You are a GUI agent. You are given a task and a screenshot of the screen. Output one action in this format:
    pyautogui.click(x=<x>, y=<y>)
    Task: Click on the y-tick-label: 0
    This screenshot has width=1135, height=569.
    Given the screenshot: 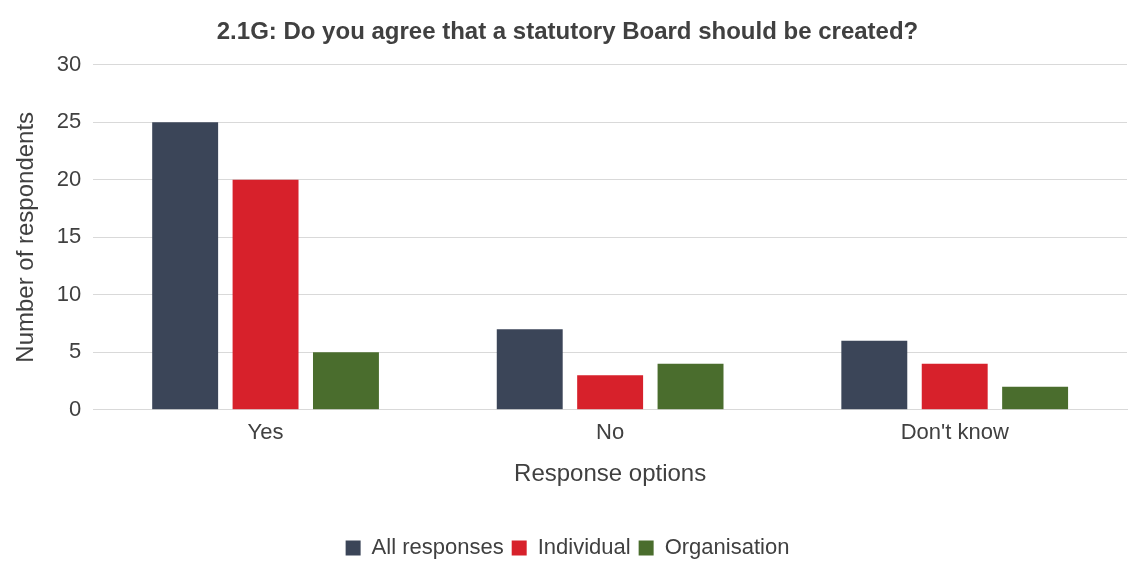 What is the action you would take?
    pyautogui.click(x=75, y=408)
    